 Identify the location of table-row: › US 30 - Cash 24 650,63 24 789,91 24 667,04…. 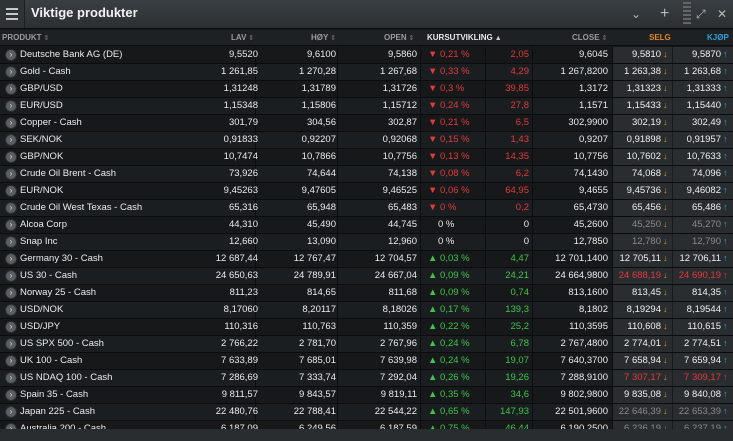
(366, 276).